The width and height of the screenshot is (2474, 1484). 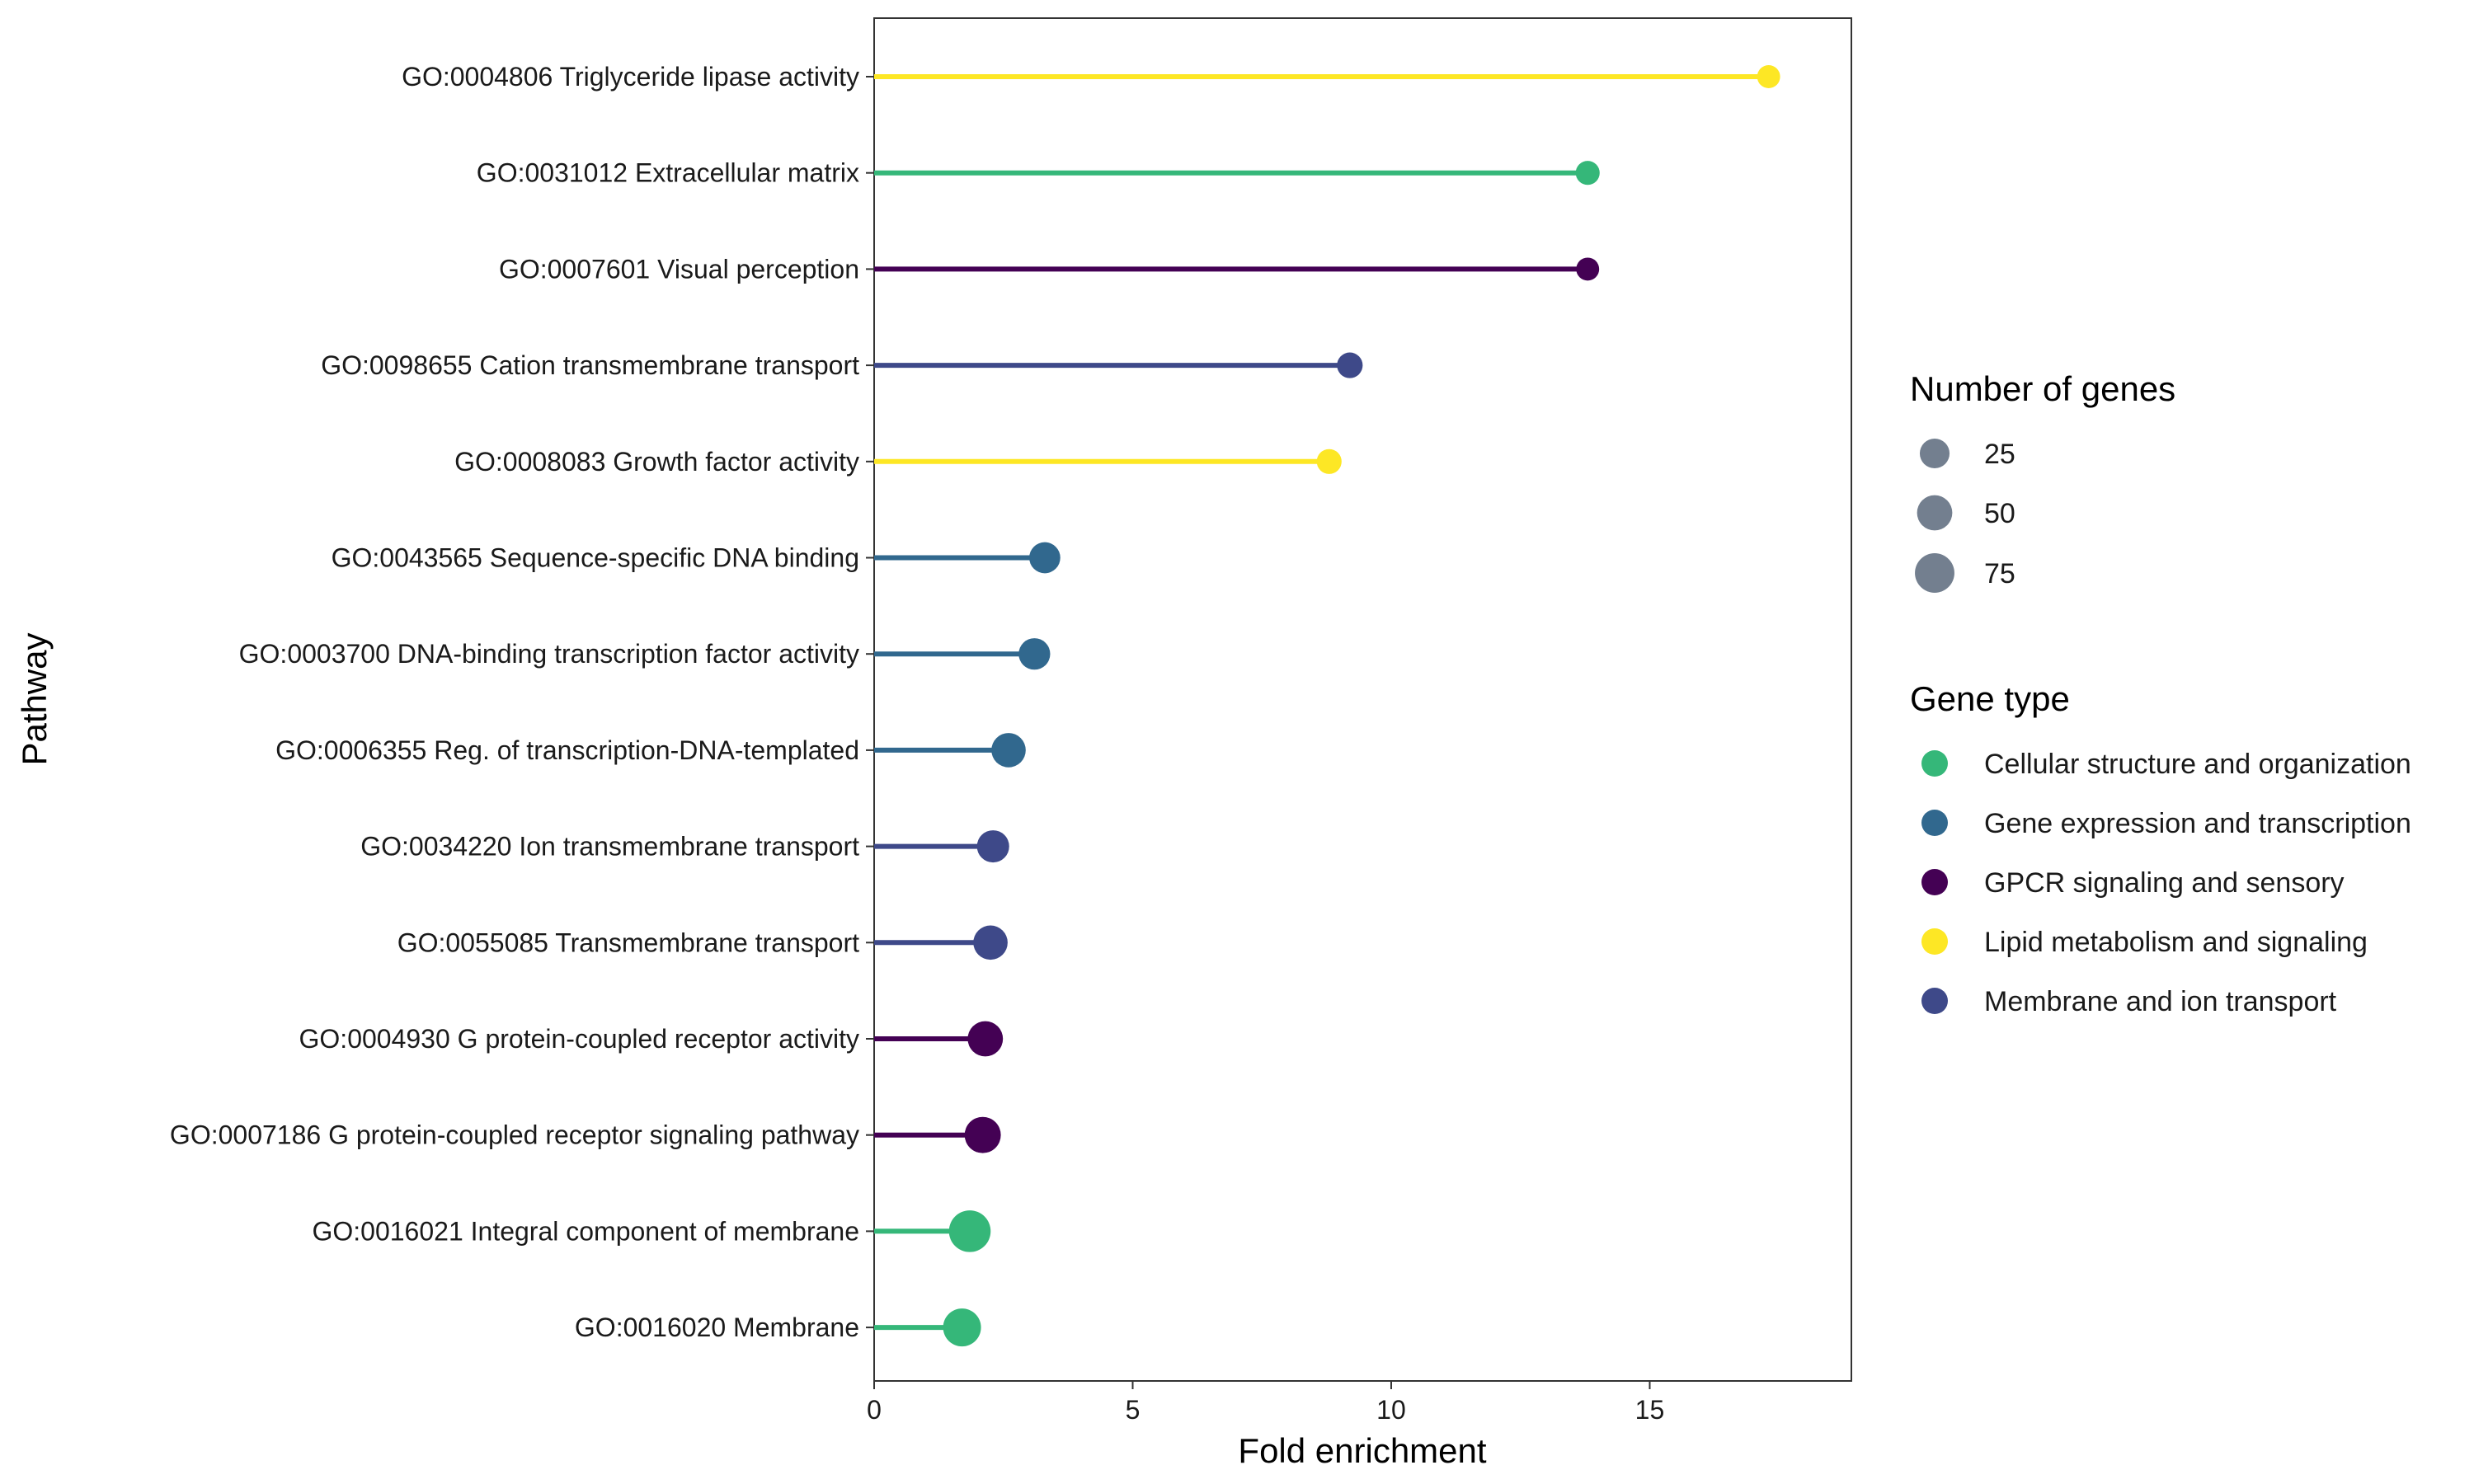 What do you see at coordinates (630, 77) in the screenshot?
I see `y-tick-label: GO:0004806 Triglyceride lipase activity` at bounding box center [630, 77].